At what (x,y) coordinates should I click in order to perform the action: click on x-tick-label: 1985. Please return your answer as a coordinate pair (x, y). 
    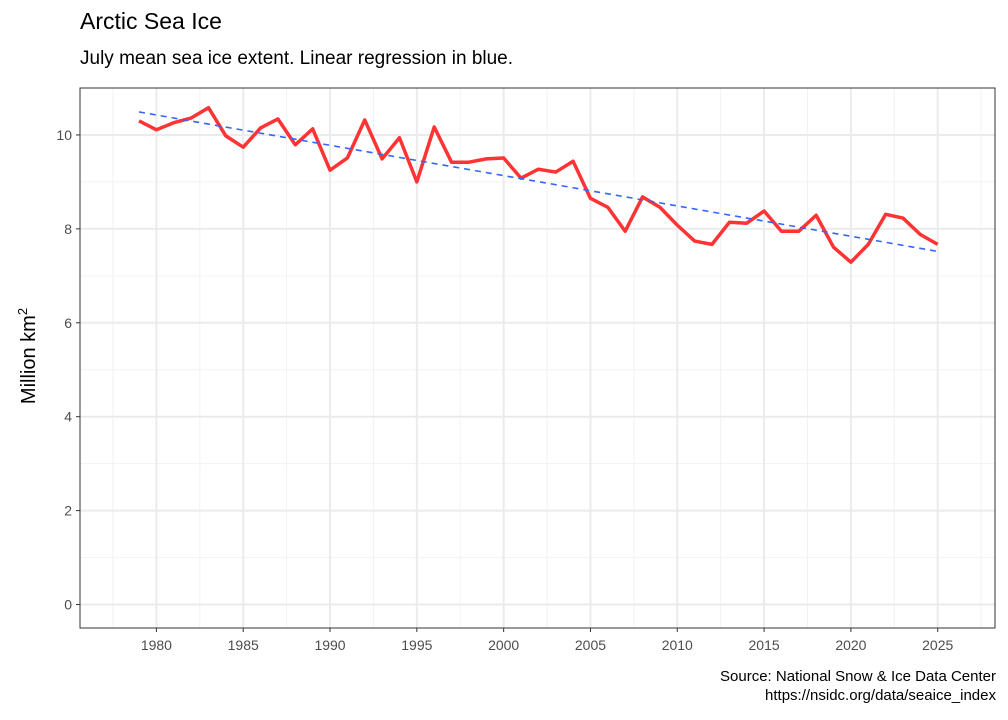
    Looking at the image, I should click on (243, 645).